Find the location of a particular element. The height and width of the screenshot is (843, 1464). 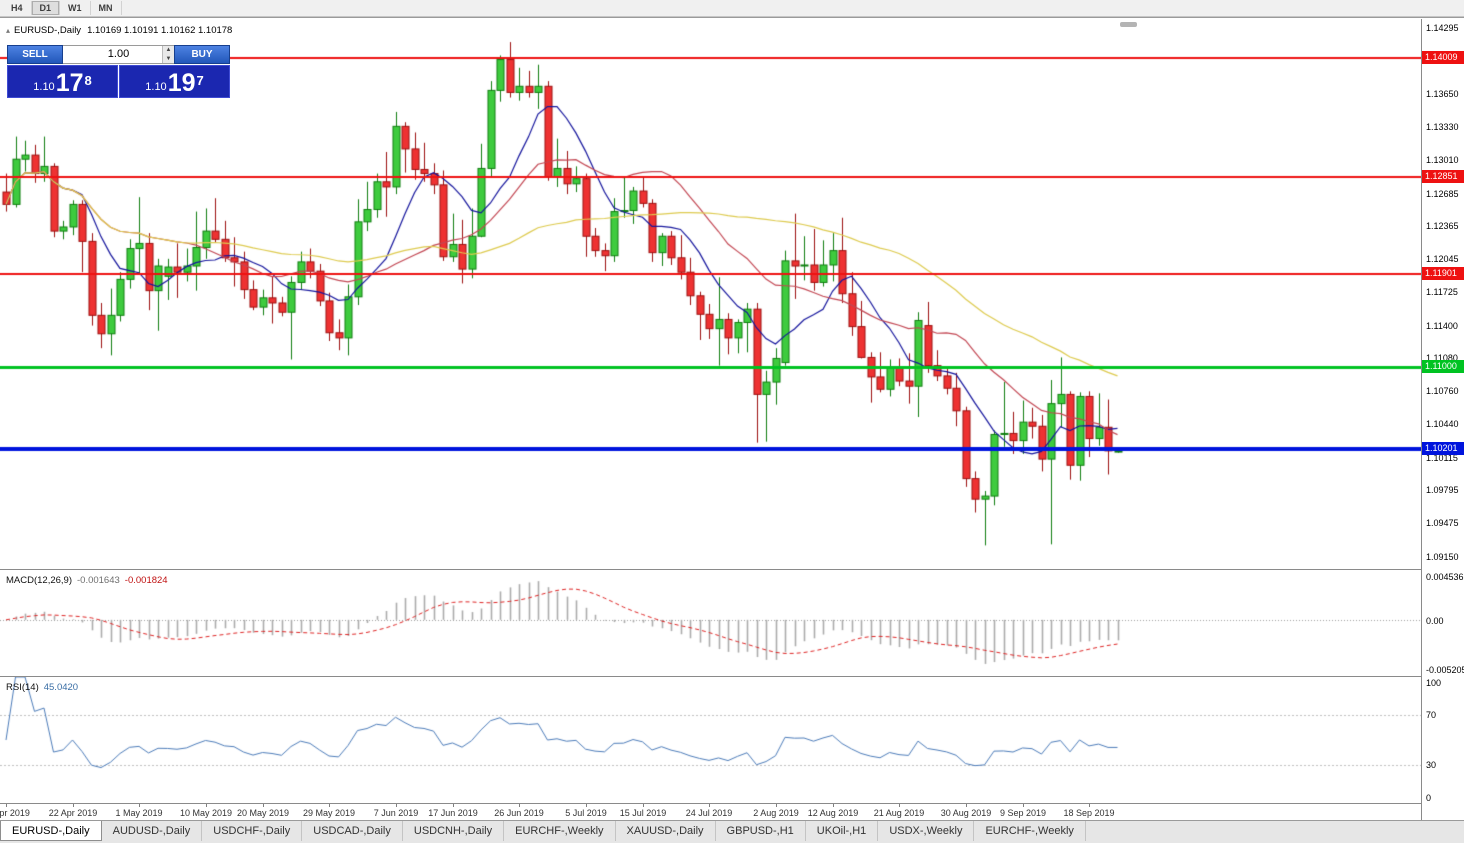

one-click-trading-panel: SELL 1.00 ▲ ▼ BUY 1.10 17 8 1 is located at coordinates (118, 71).